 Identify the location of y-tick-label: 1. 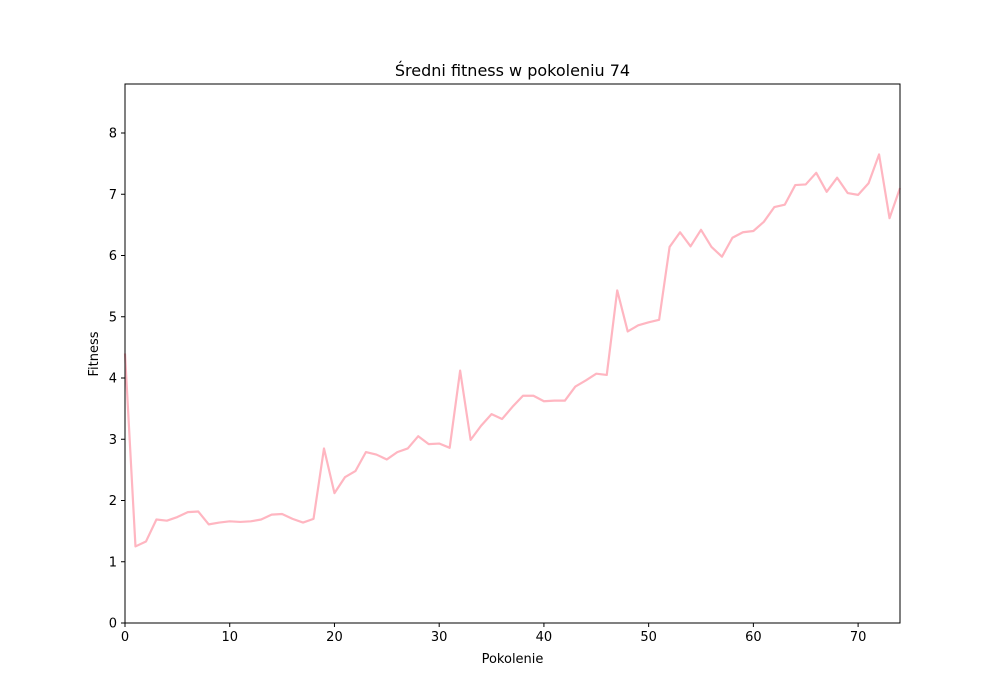
(113, 562).